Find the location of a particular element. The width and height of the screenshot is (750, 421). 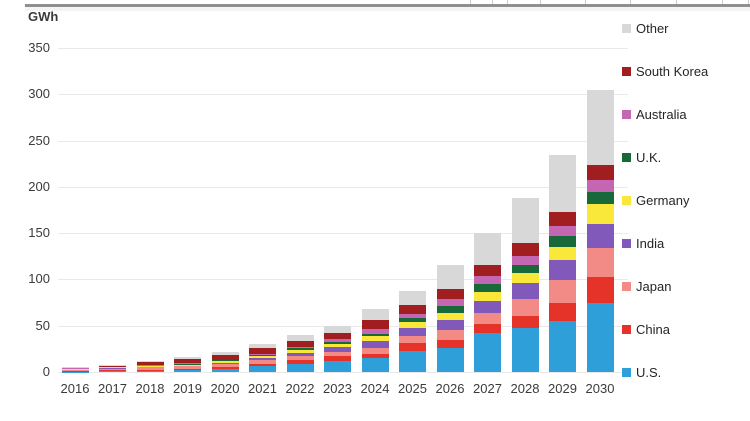

bar-2029 is located at coordinates (562, 263).